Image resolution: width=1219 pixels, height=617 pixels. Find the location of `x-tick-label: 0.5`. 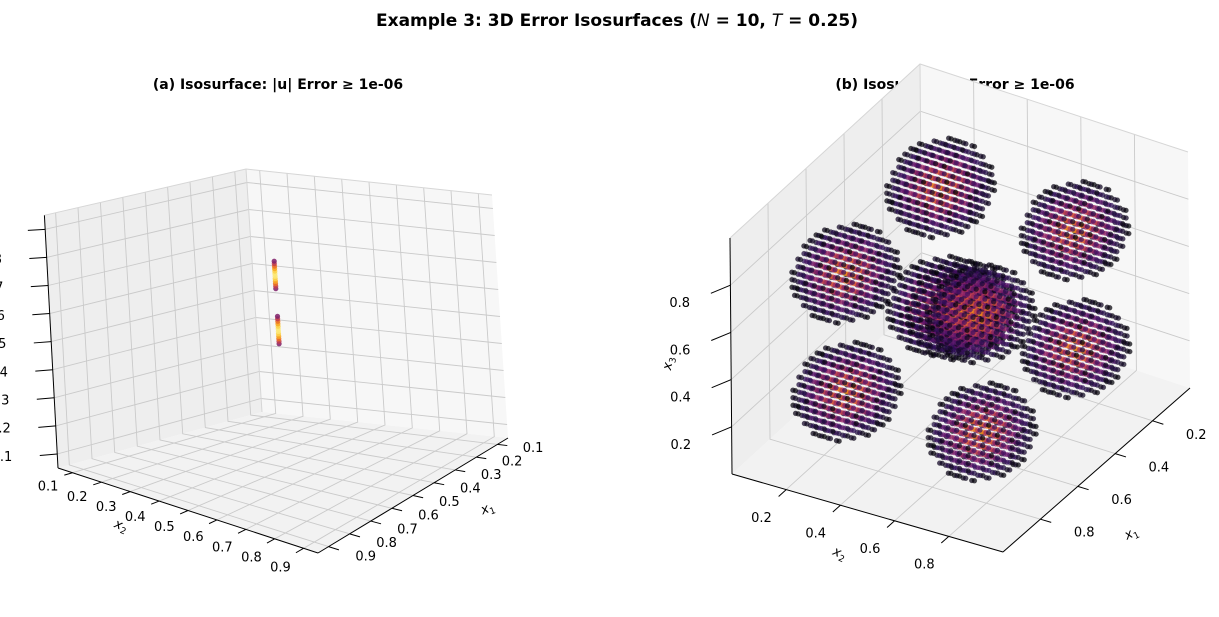

x-tick-label: 0.5 is located at coordinates (449, 502).